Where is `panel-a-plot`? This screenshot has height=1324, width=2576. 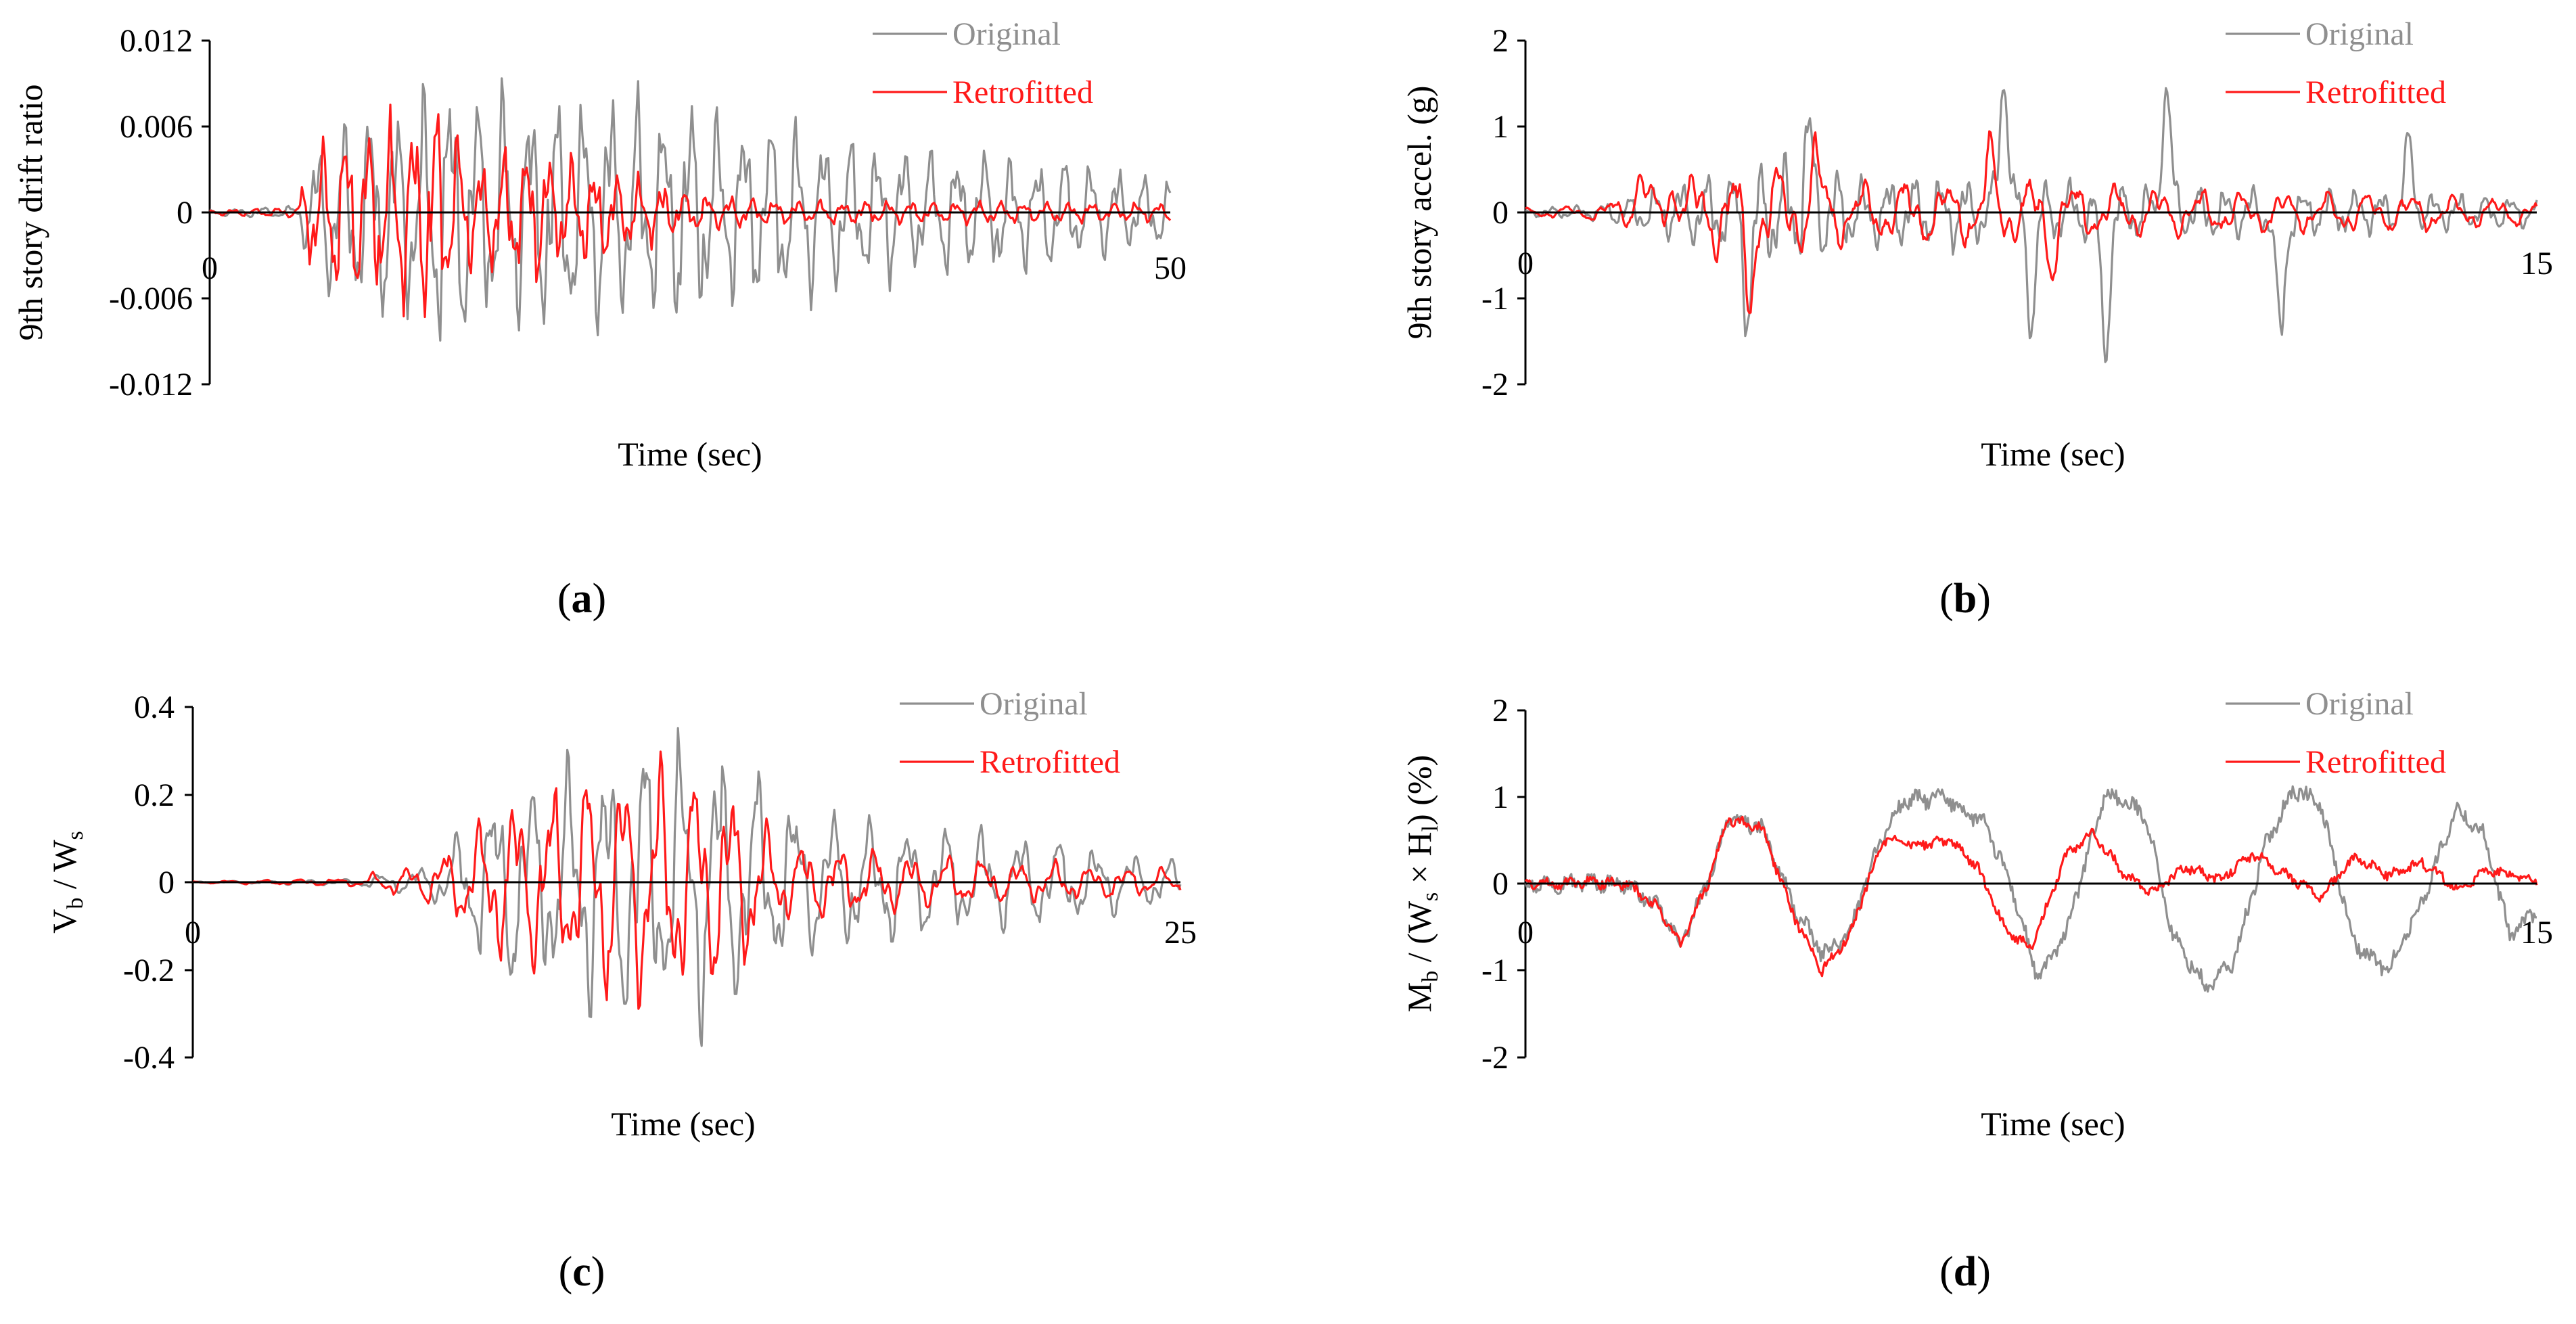
panel-a-plot is located at coordinates (690, 209).